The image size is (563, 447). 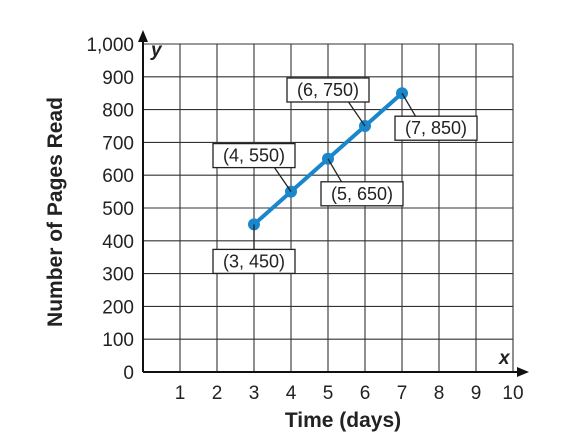 I want to click on y-tick-label: 900, so click(x=118, y=78).